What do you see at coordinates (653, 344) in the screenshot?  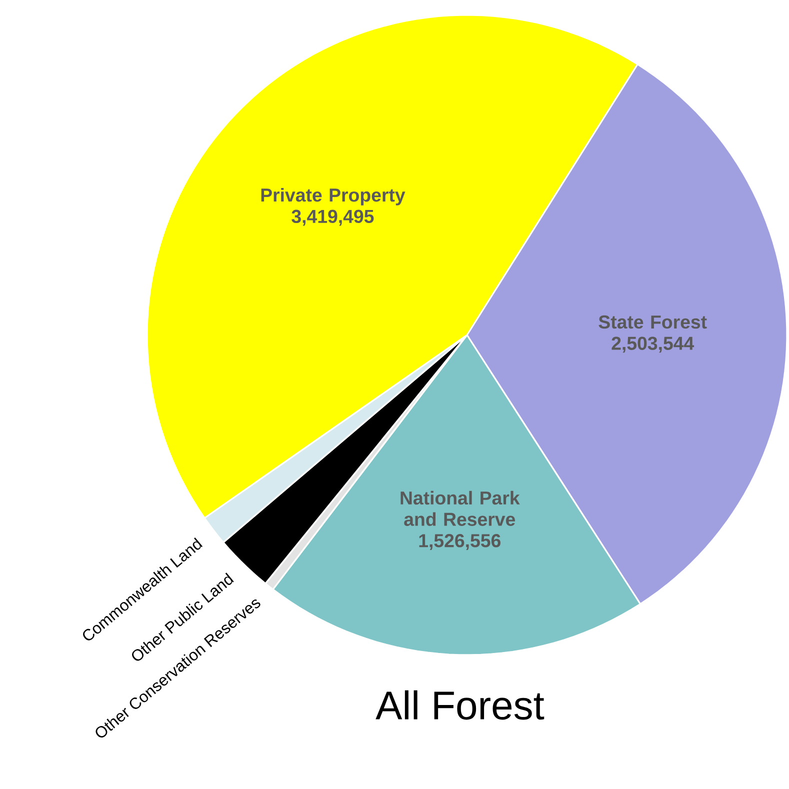 I see `data-label: 2,503,544` at bounding box center [653, 344].